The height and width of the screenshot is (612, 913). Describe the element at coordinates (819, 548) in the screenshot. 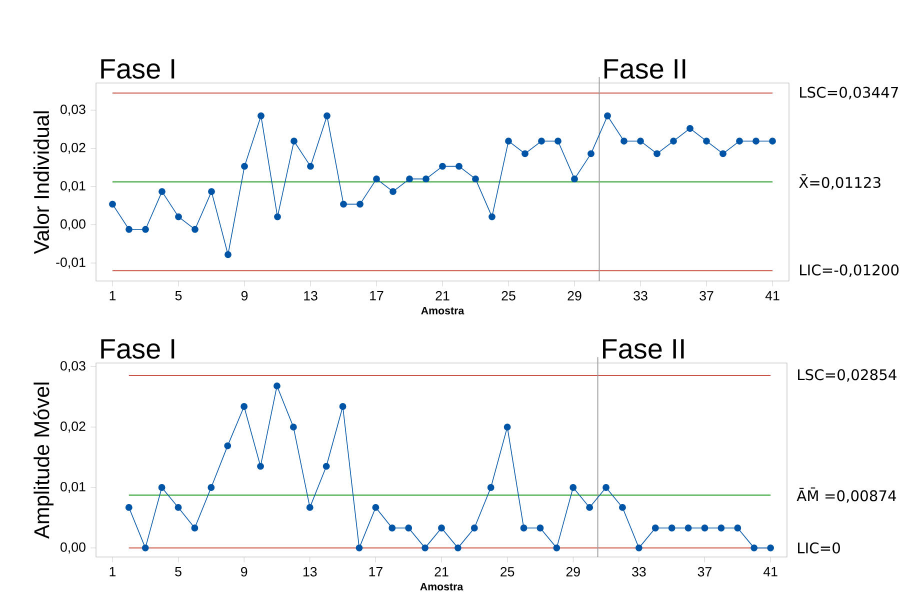

I see `ref-line-label: LIC=0` at that location.